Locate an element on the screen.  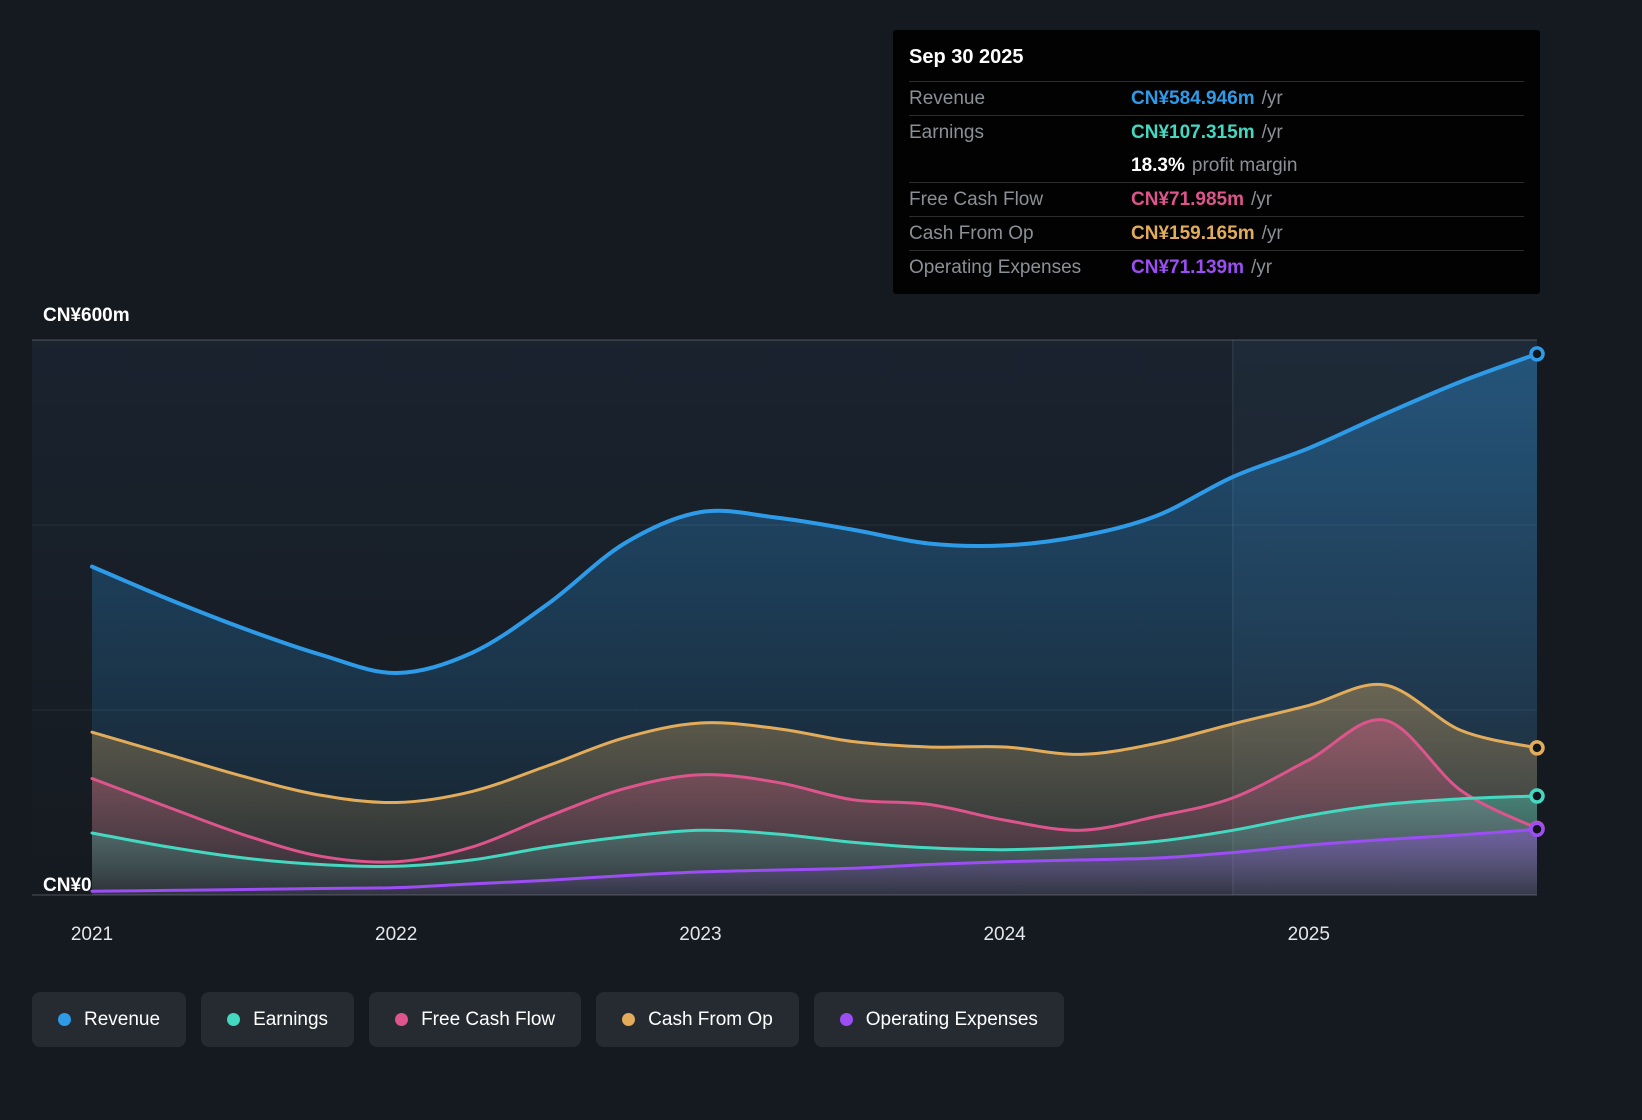
operating-expenses-line is located at coordinates (814, 860).